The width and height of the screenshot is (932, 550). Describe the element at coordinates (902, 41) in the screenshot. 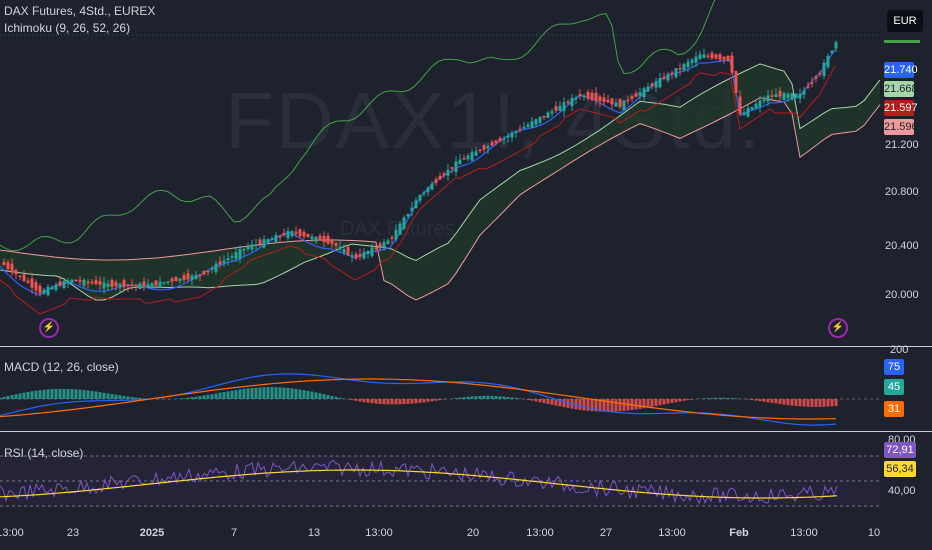

I see `currency-underline` at that location.